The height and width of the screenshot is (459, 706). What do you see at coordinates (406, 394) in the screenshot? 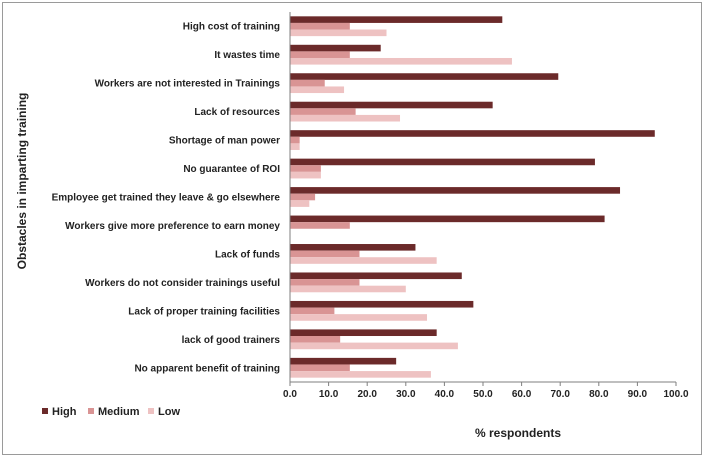
I see `x-tick-label: 30.0` at bounding box center [406, 394].